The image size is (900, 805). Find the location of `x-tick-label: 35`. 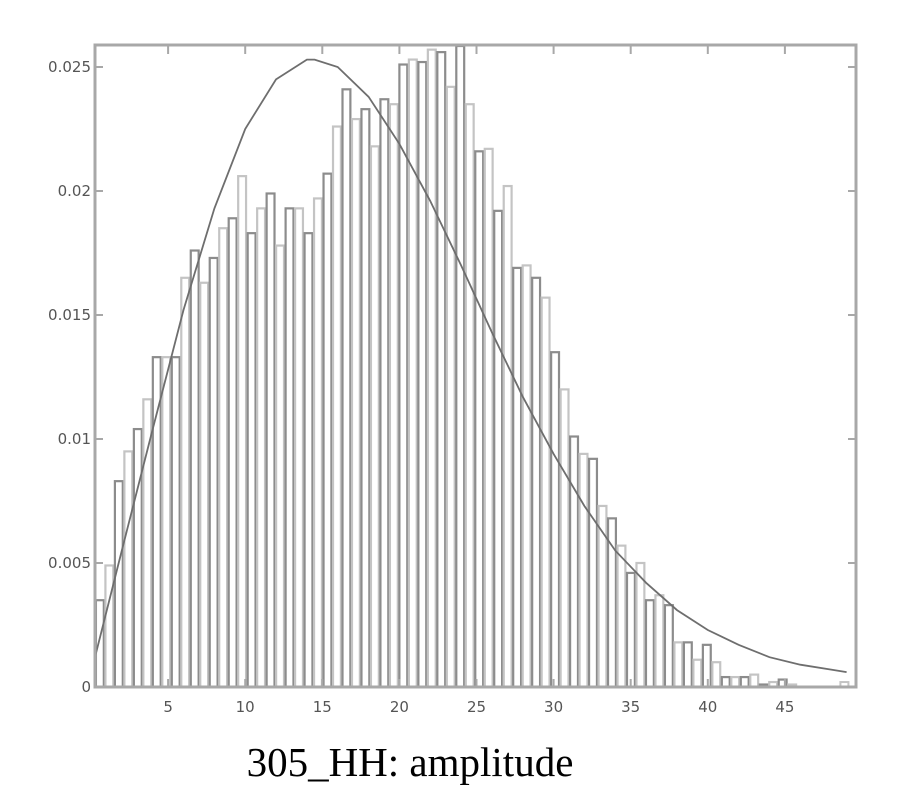

x-tick-label: 35 is located at coordinates (630, 707).